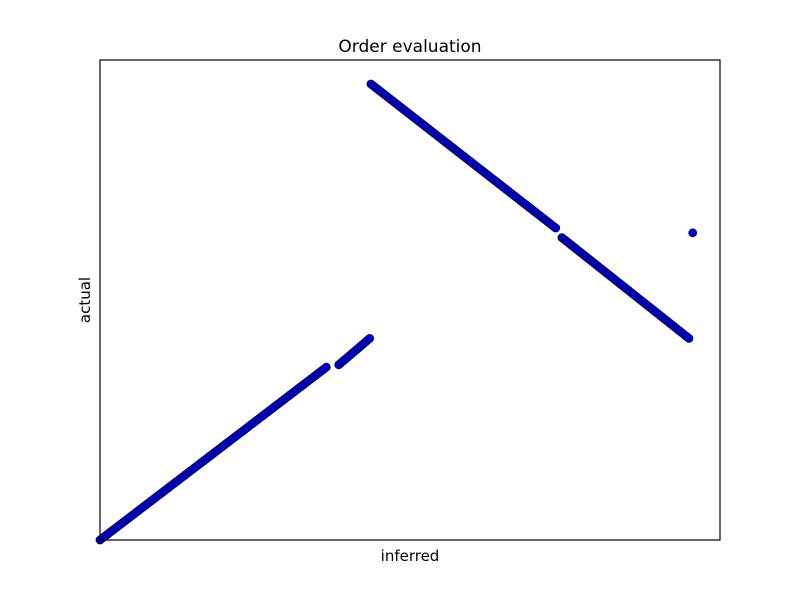  I want to click on chart-title: Order evaluation, so click(409, 47).